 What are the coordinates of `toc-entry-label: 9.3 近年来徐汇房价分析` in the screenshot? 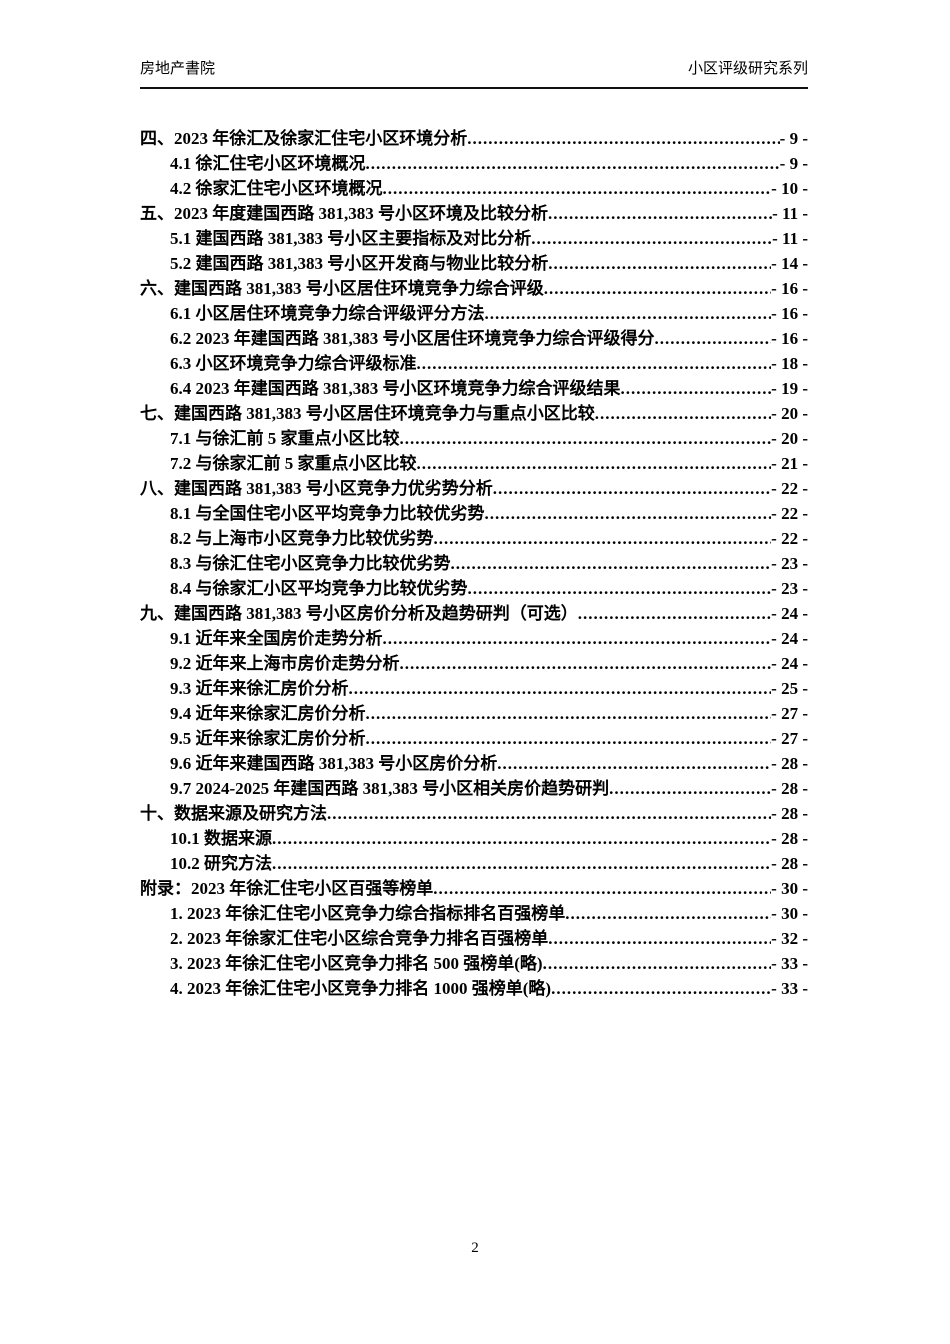 It's located at (259, 688).